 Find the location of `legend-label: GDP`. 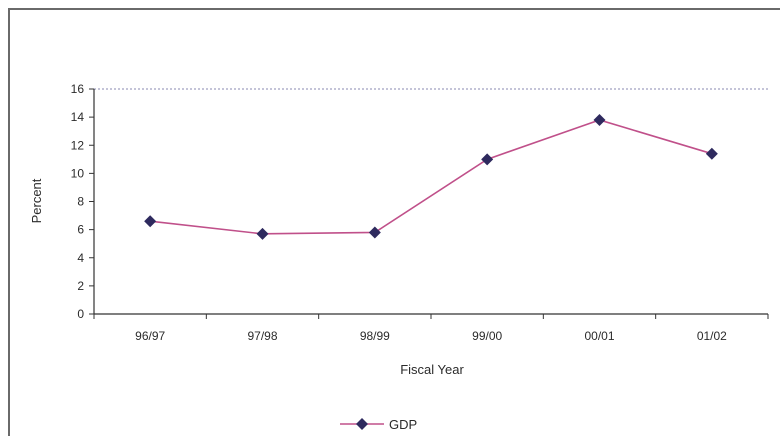

legend-label: GDP is located at coordinates (403, 424).